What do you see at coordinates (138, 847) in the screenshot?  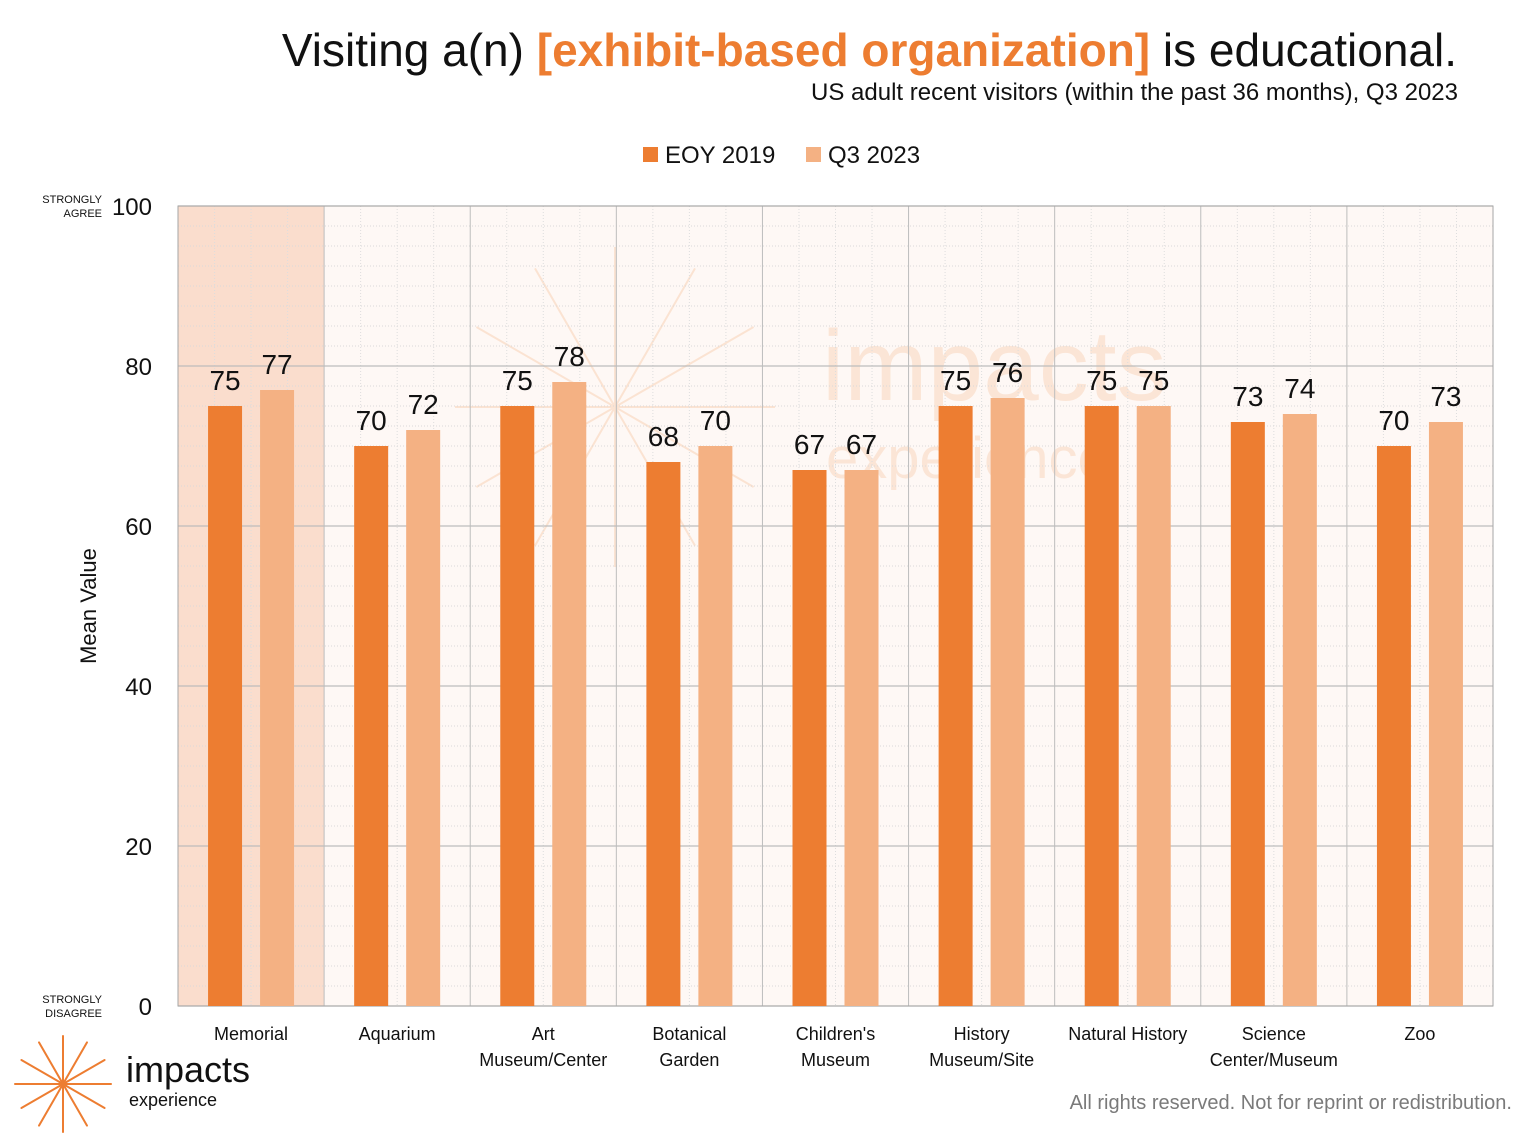 I see `y-tick-label: 20` at bounding box center [138, 847].